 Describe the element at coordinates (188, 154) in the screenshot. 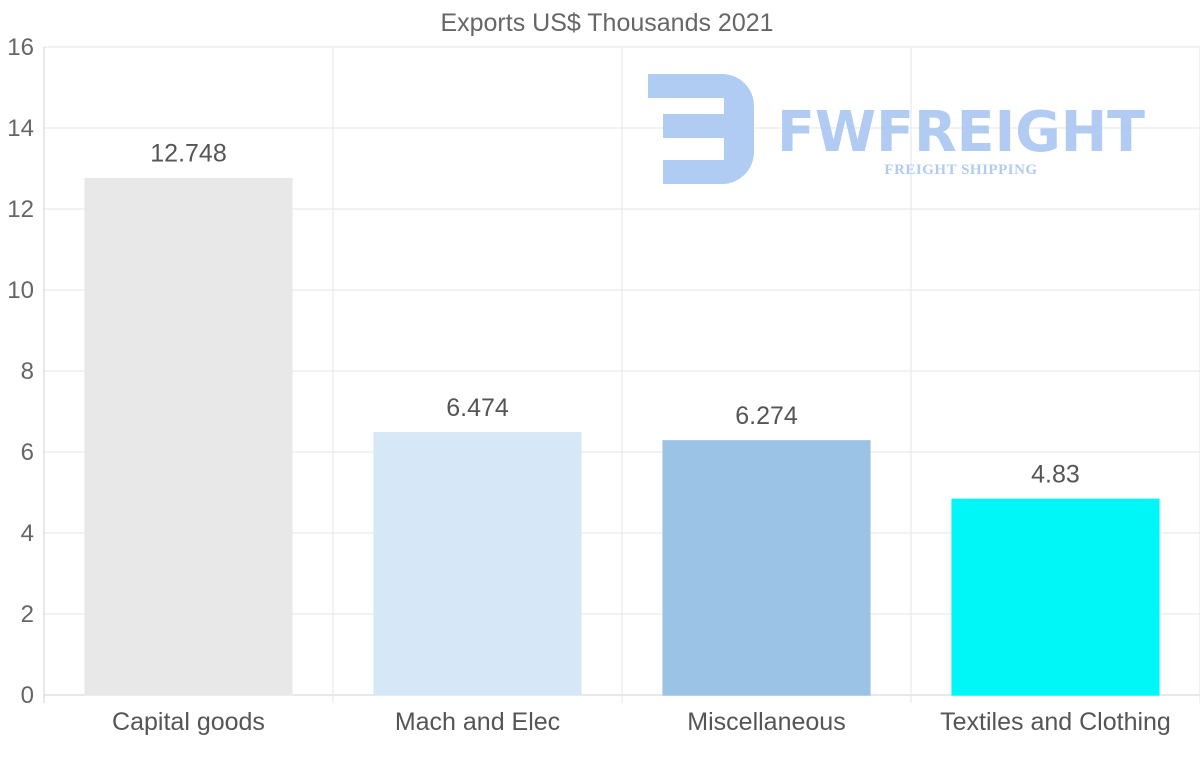

I see `data-label: 12.748` at that location.